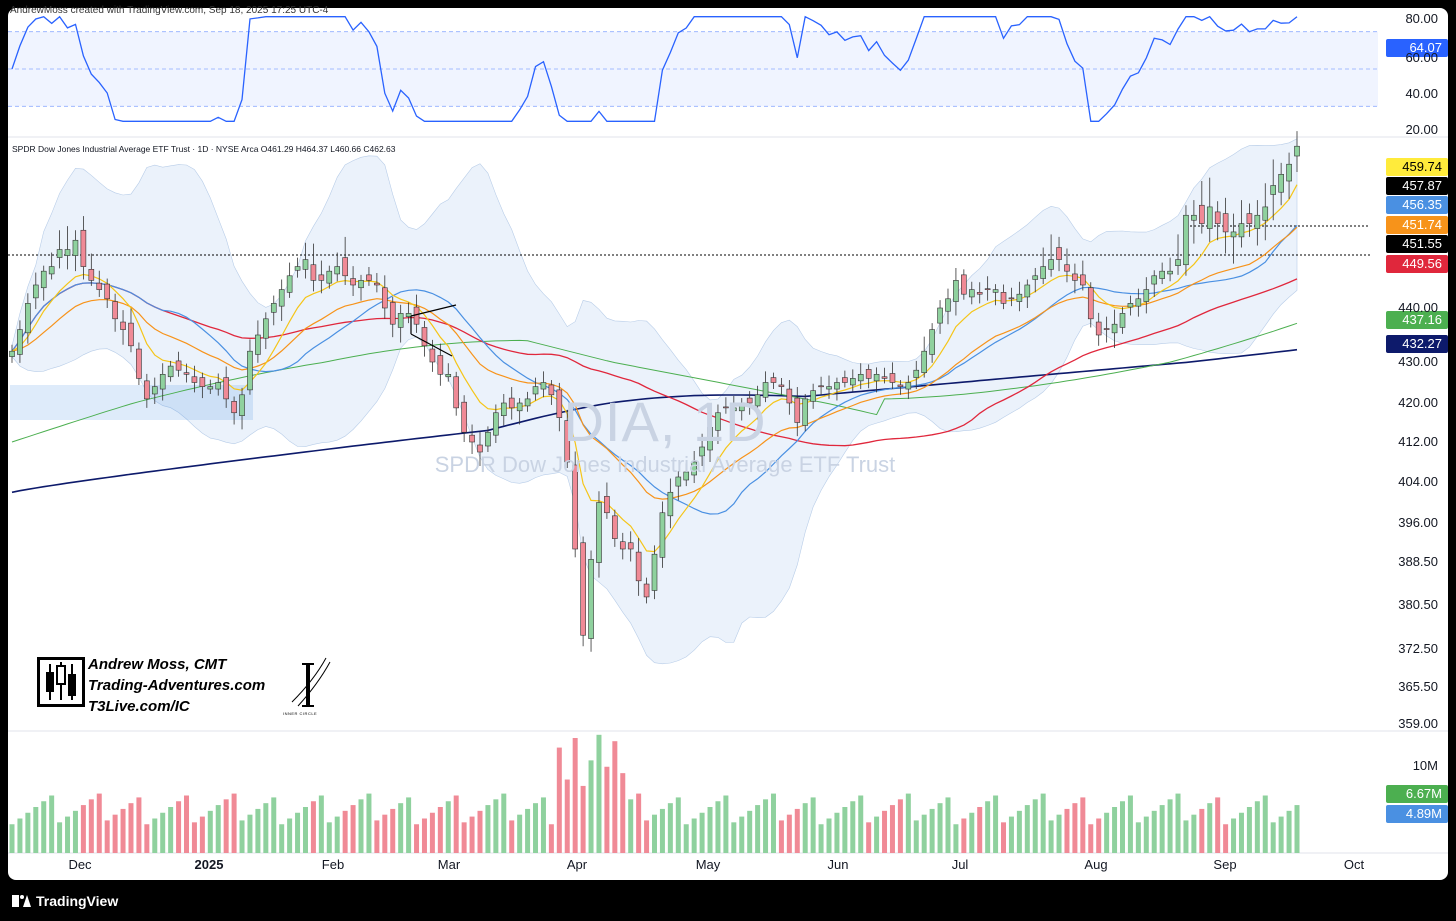 This screenshot has width=1456, height=921. I want to click on time-tick: Apr, so click(577, 864).